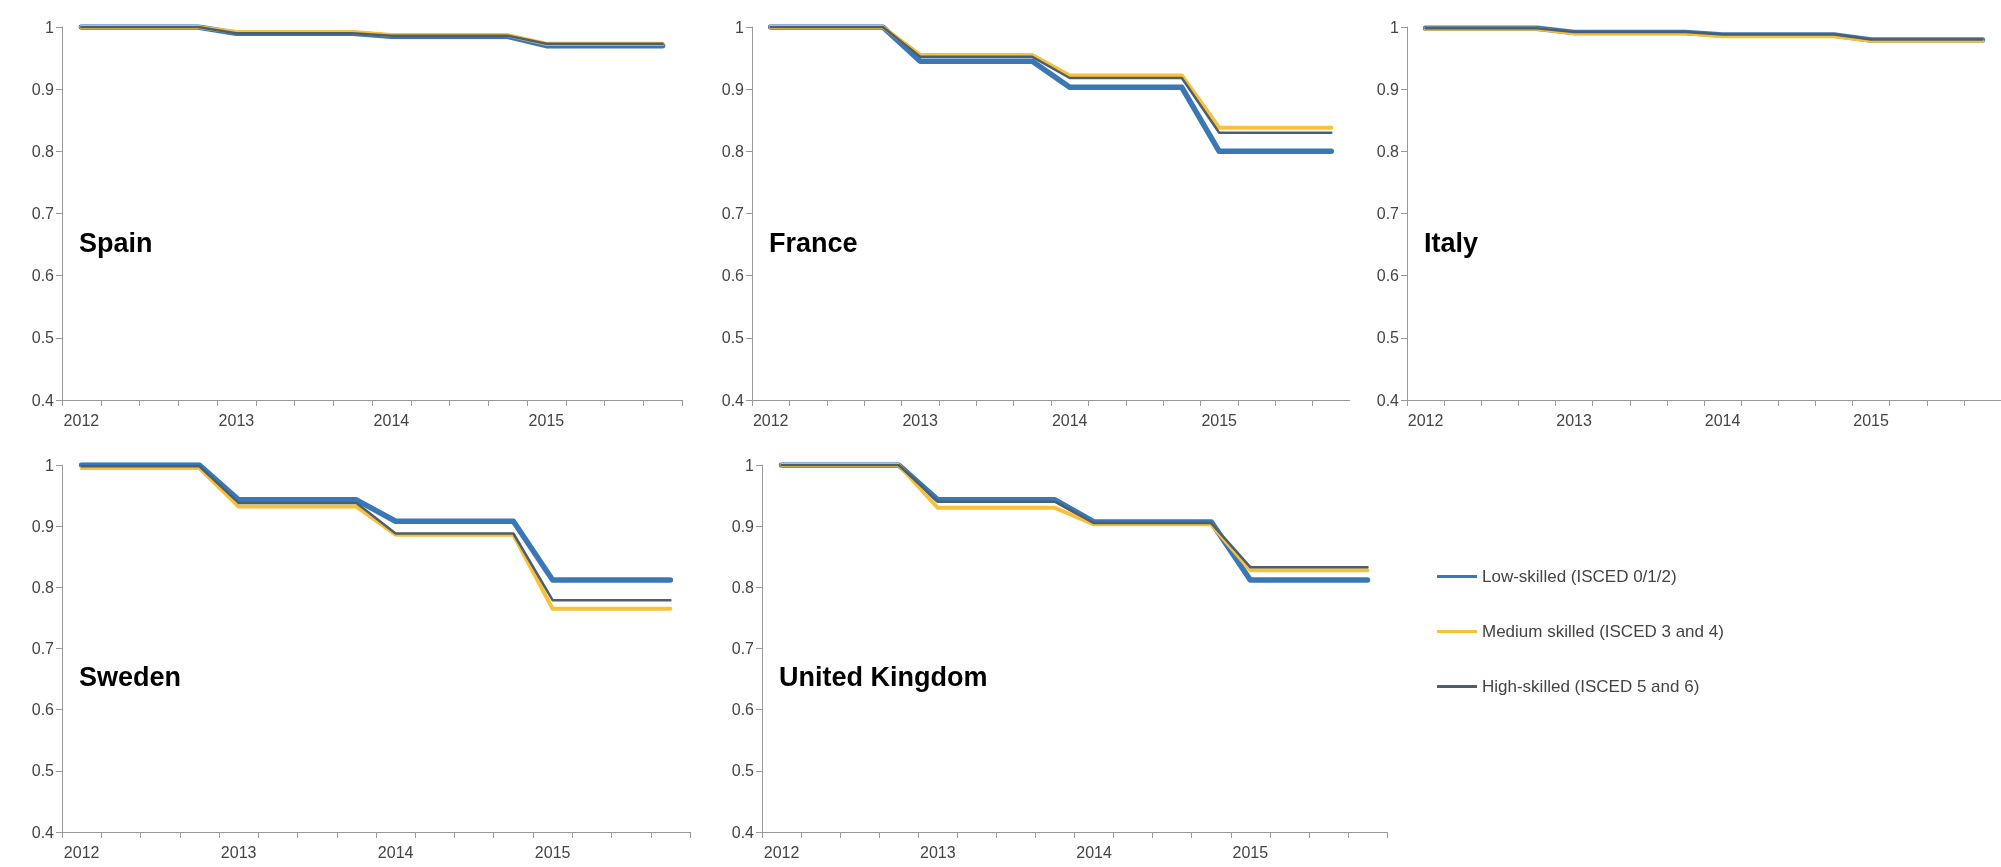  I want to click on text: United Kingdom, so click(883, 677).